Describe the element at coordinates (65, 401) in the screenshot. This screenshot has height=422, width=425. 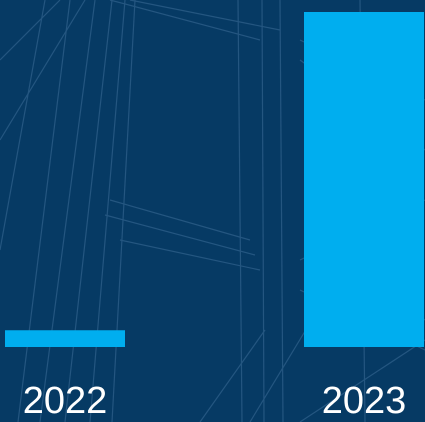
I see `x-tick-label-2022: 2022` at that location.